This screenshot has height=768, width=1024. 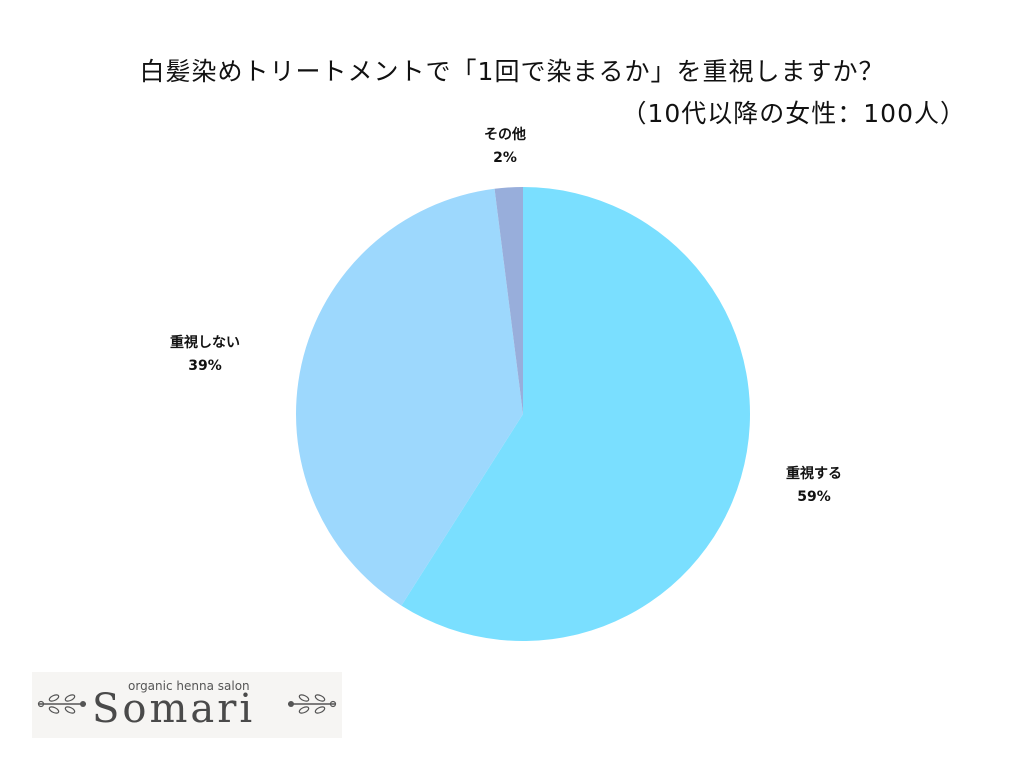 What do you see at coordinates (189, 686) in the screenshot?
I see `logo-subtitle: organic henna salon` at bounding box center [189, 686].